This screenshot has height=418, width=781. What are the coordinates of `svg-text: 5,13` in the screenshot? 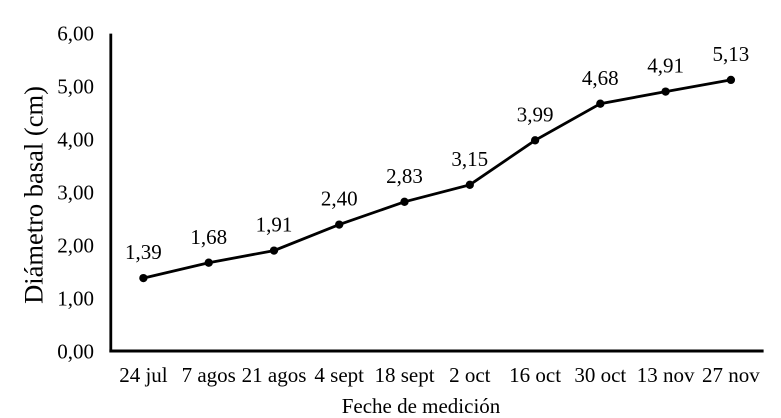 It's located at (731, 54).